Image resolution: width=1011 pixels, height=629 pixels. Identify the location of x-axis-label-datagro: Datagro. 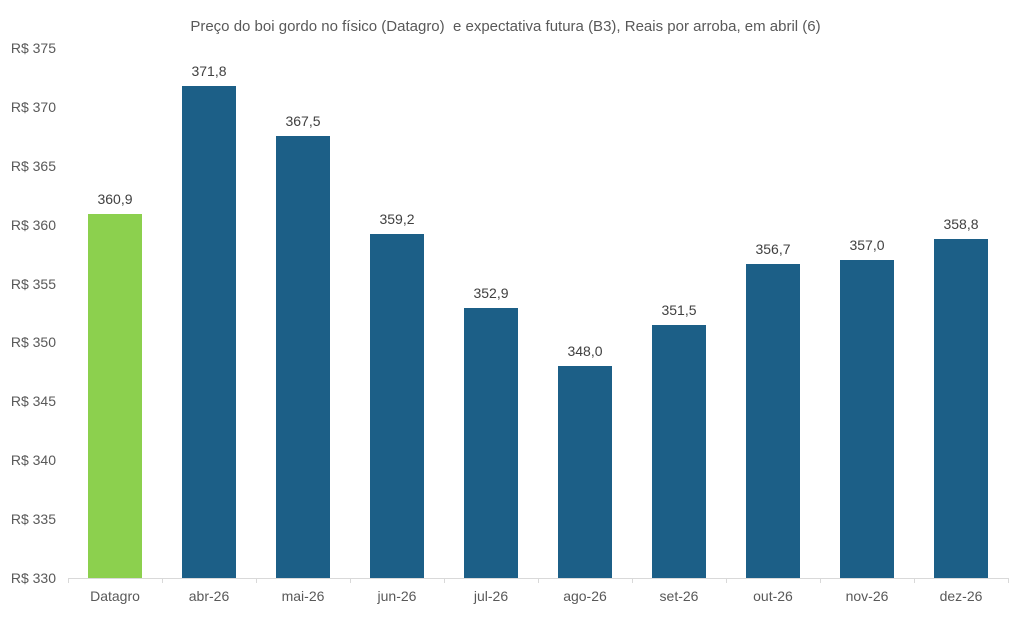
(115, 596).